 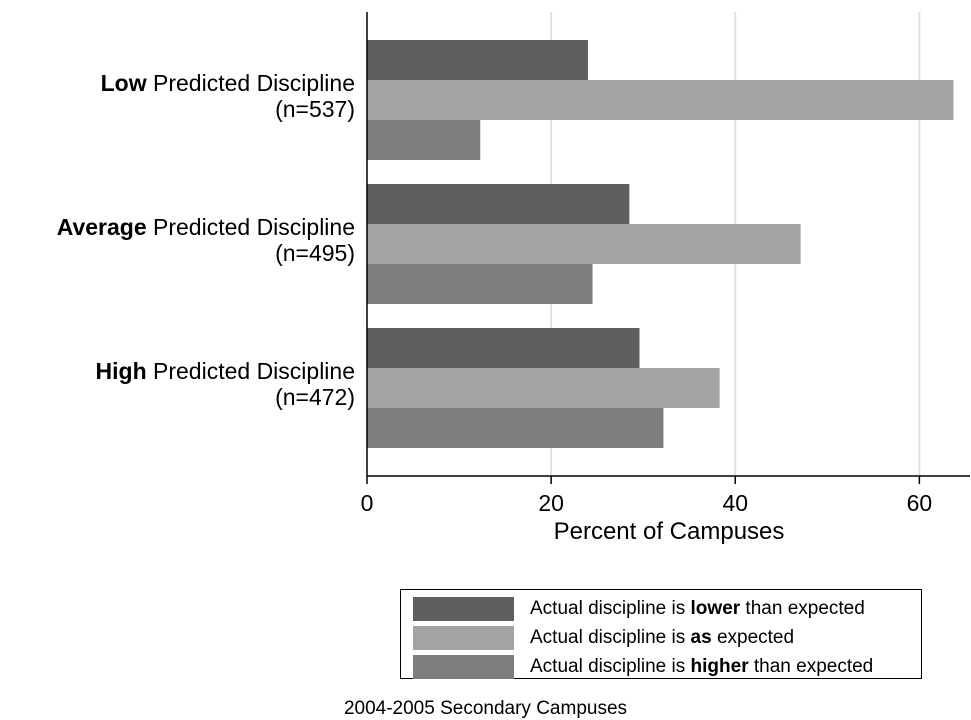 What do you see at coordinates (662, 637) in the screenshot?
I see `legend-label: Actual discipline is as expected` at bounding box center [662, 637].